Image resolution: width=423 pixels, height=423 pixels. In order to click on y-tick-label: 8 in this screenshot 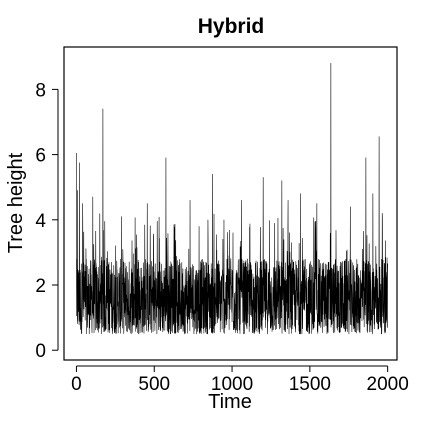, I will do `click(40, 90)`.